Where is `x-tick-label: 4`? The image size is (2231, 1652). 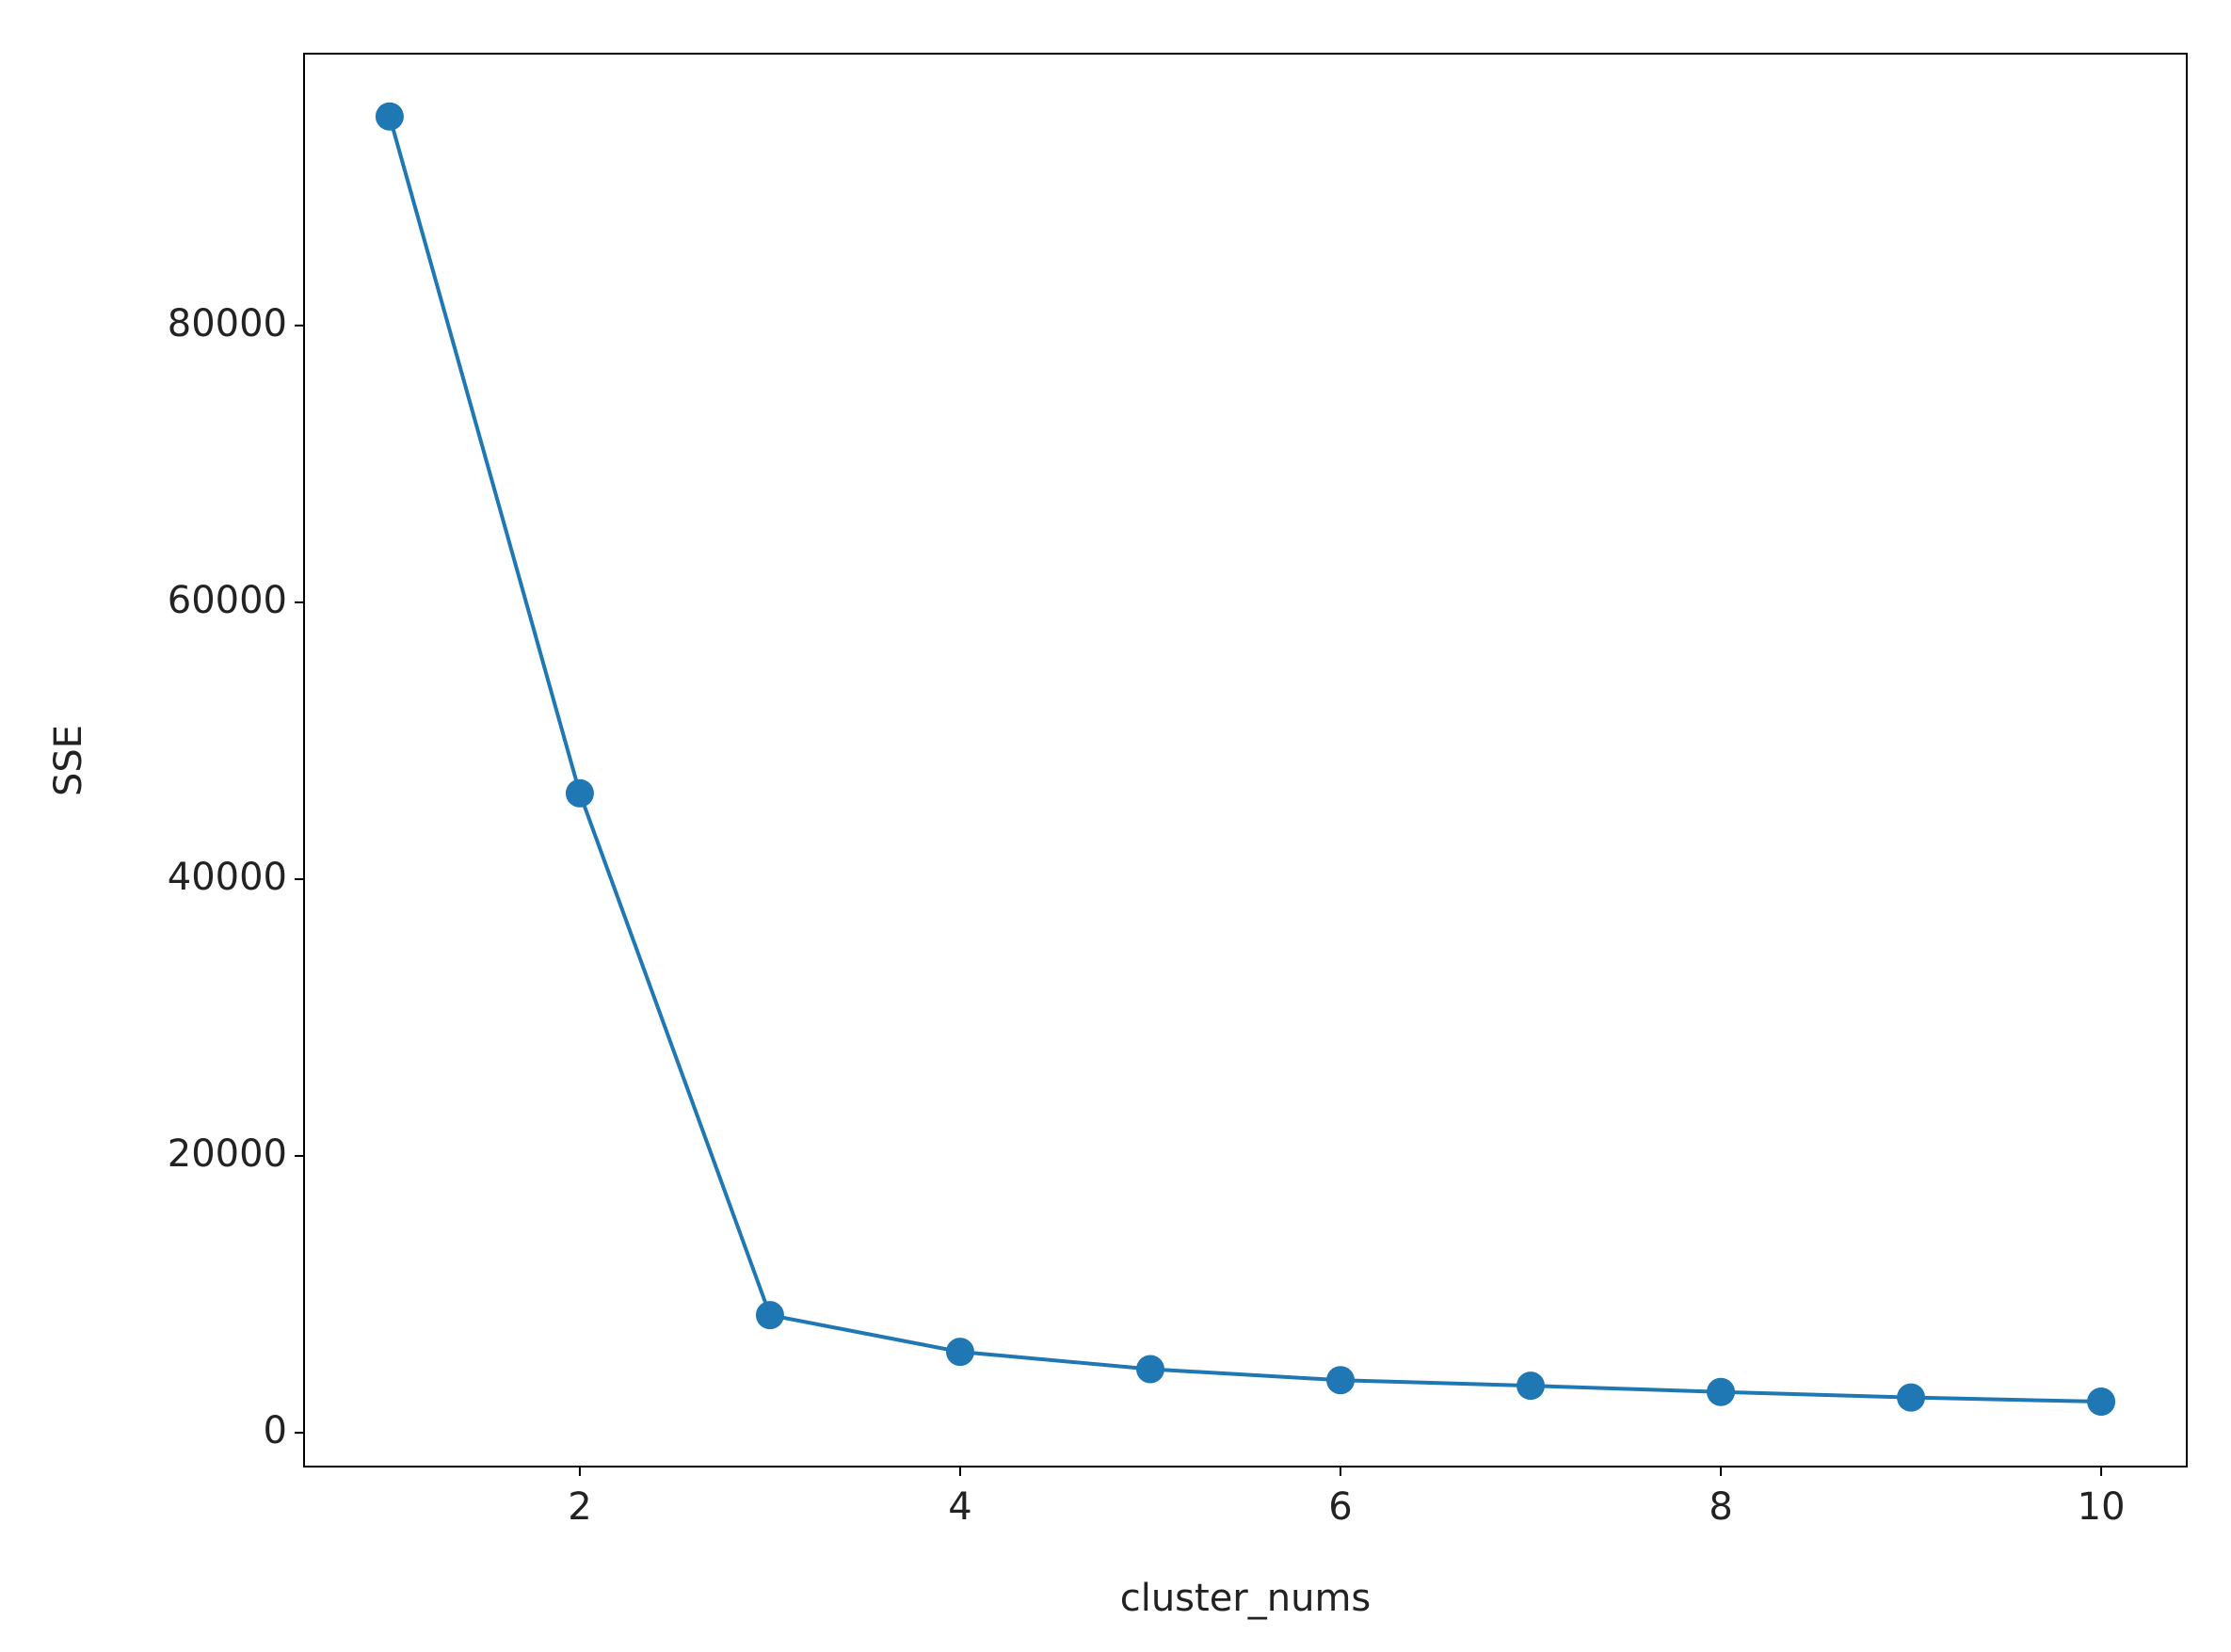 x-tick-label: 4 is located at coordinates (959, 1507).